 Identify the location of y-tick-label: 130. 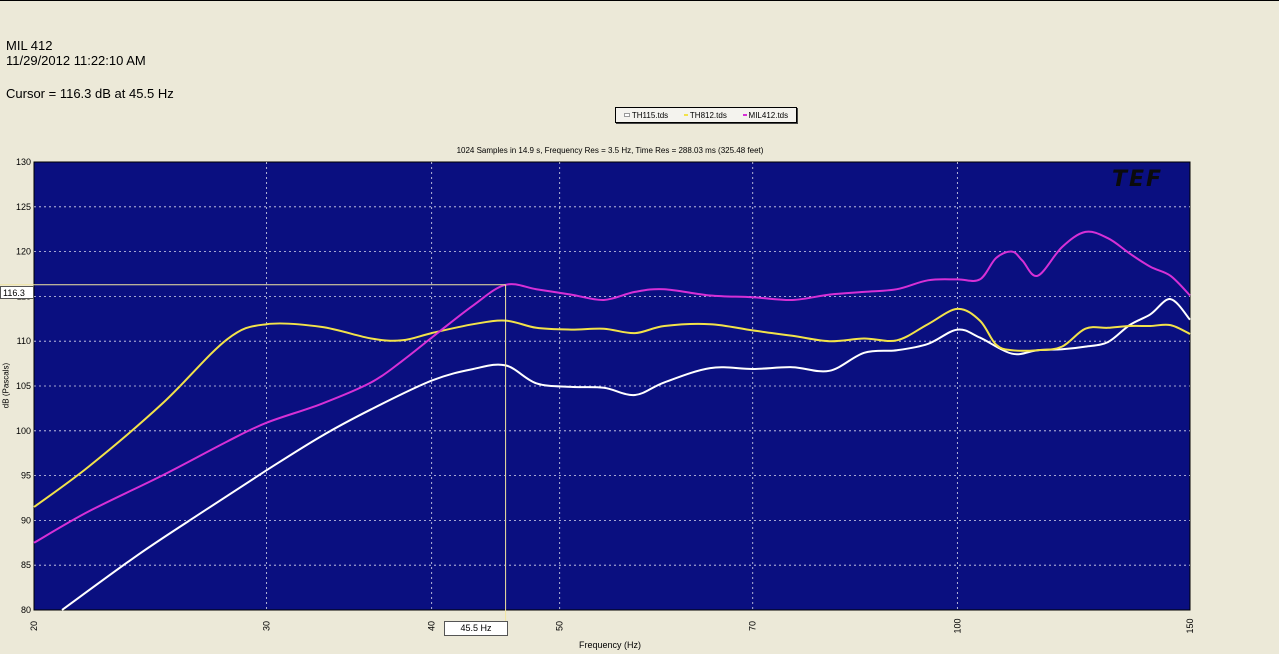
(23, 162).